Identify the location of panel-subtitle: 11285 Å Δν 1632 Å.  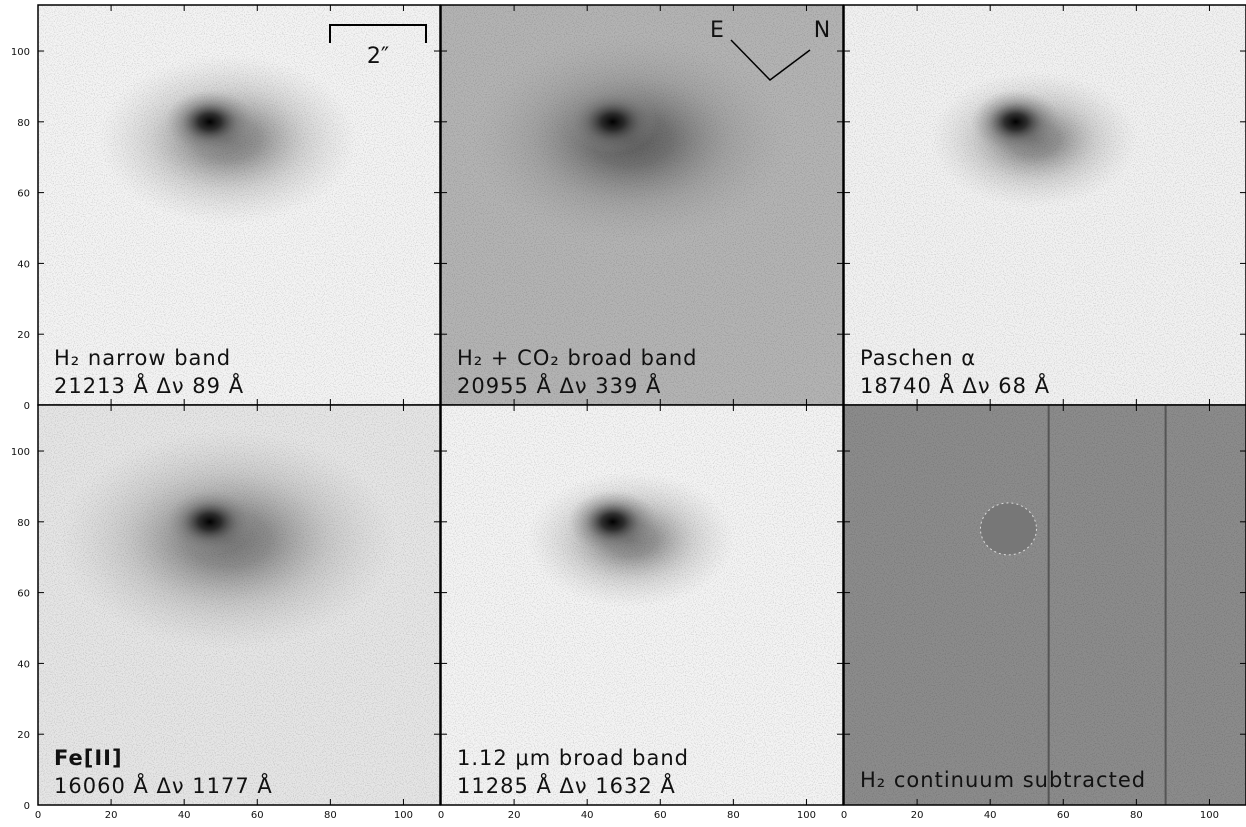
(566, 785).